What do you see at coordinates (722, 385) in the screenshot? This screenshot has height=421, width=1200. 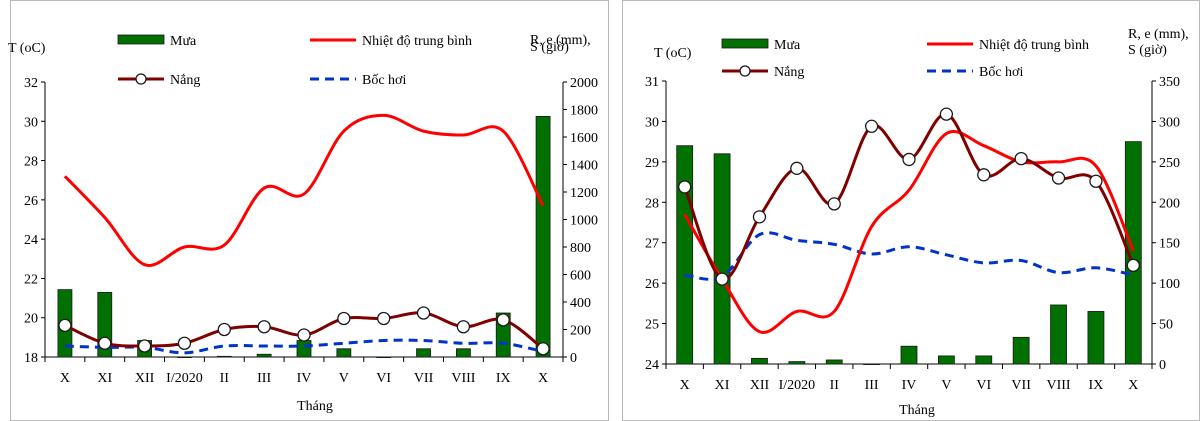 I see `right-x-tick-label: XI` at bounding box center [722, 385].